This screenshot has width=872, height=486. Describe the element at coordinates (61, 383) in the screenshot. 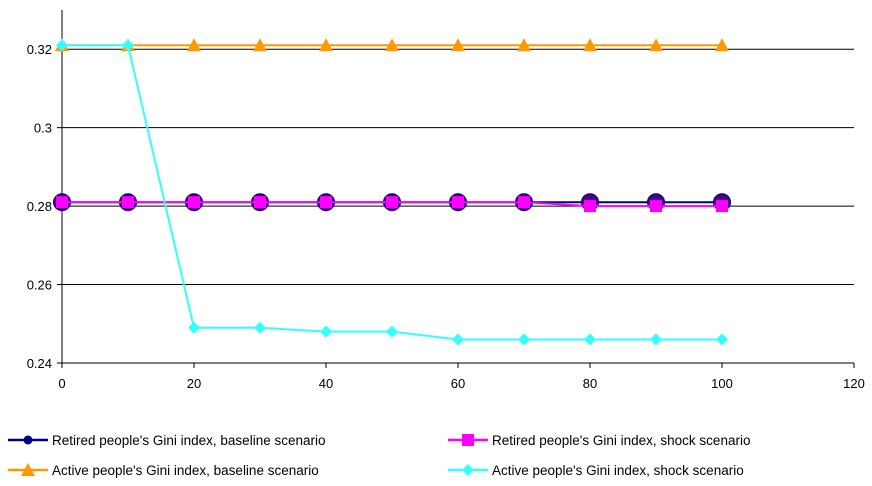

I see `x-tick-label: 0` at that location.